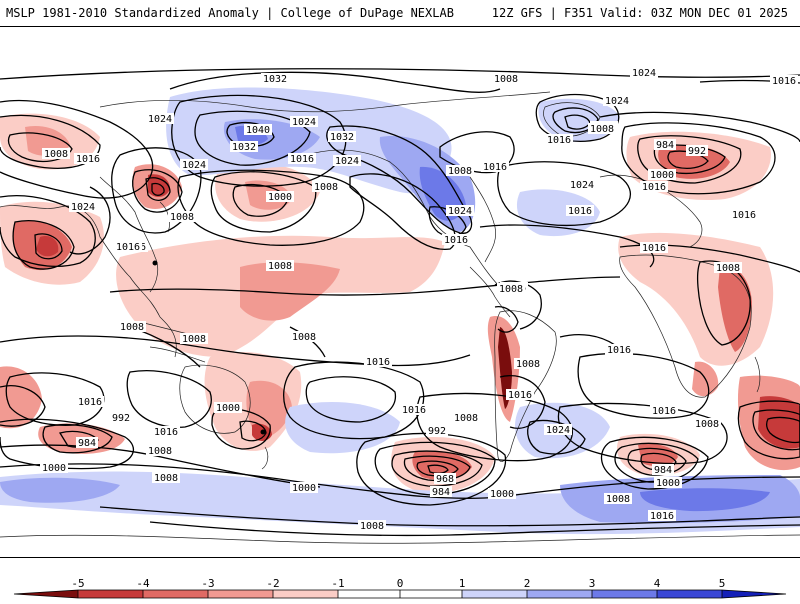 The image size is (800, 604). I want to click on svg-text: 992, so click(121, 418).